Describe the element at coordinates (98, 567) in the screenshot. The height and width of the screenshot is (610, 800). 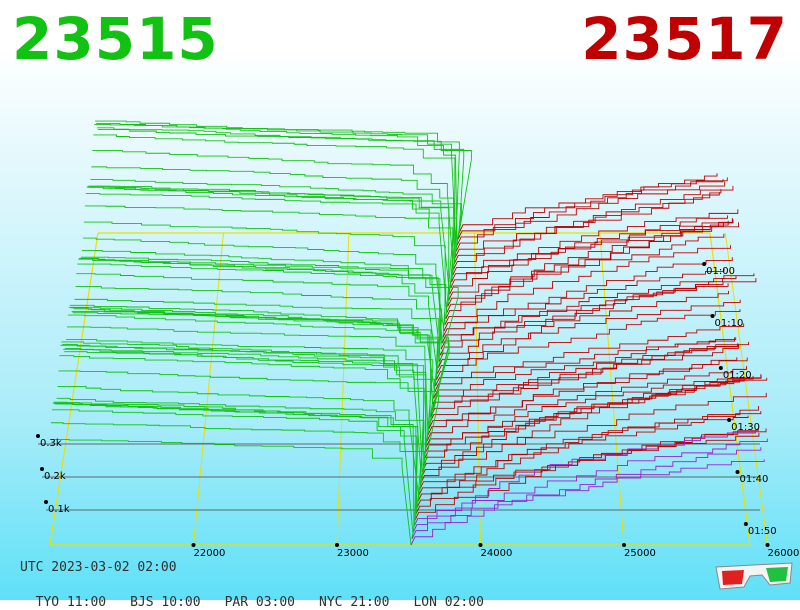
I see `utc-time: UTC 2023-03-02 02:00` at that location.